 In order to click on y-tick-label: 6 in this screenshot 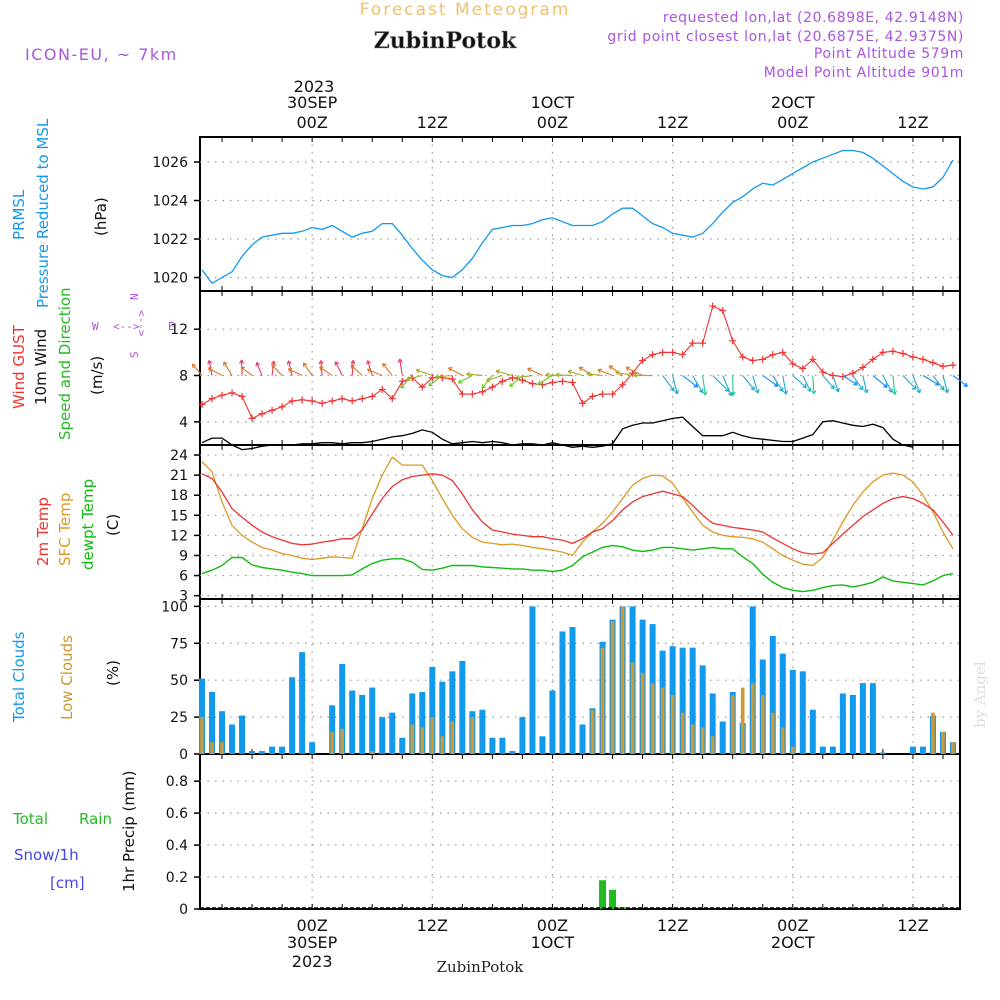, I will do `click(183, 577)`.